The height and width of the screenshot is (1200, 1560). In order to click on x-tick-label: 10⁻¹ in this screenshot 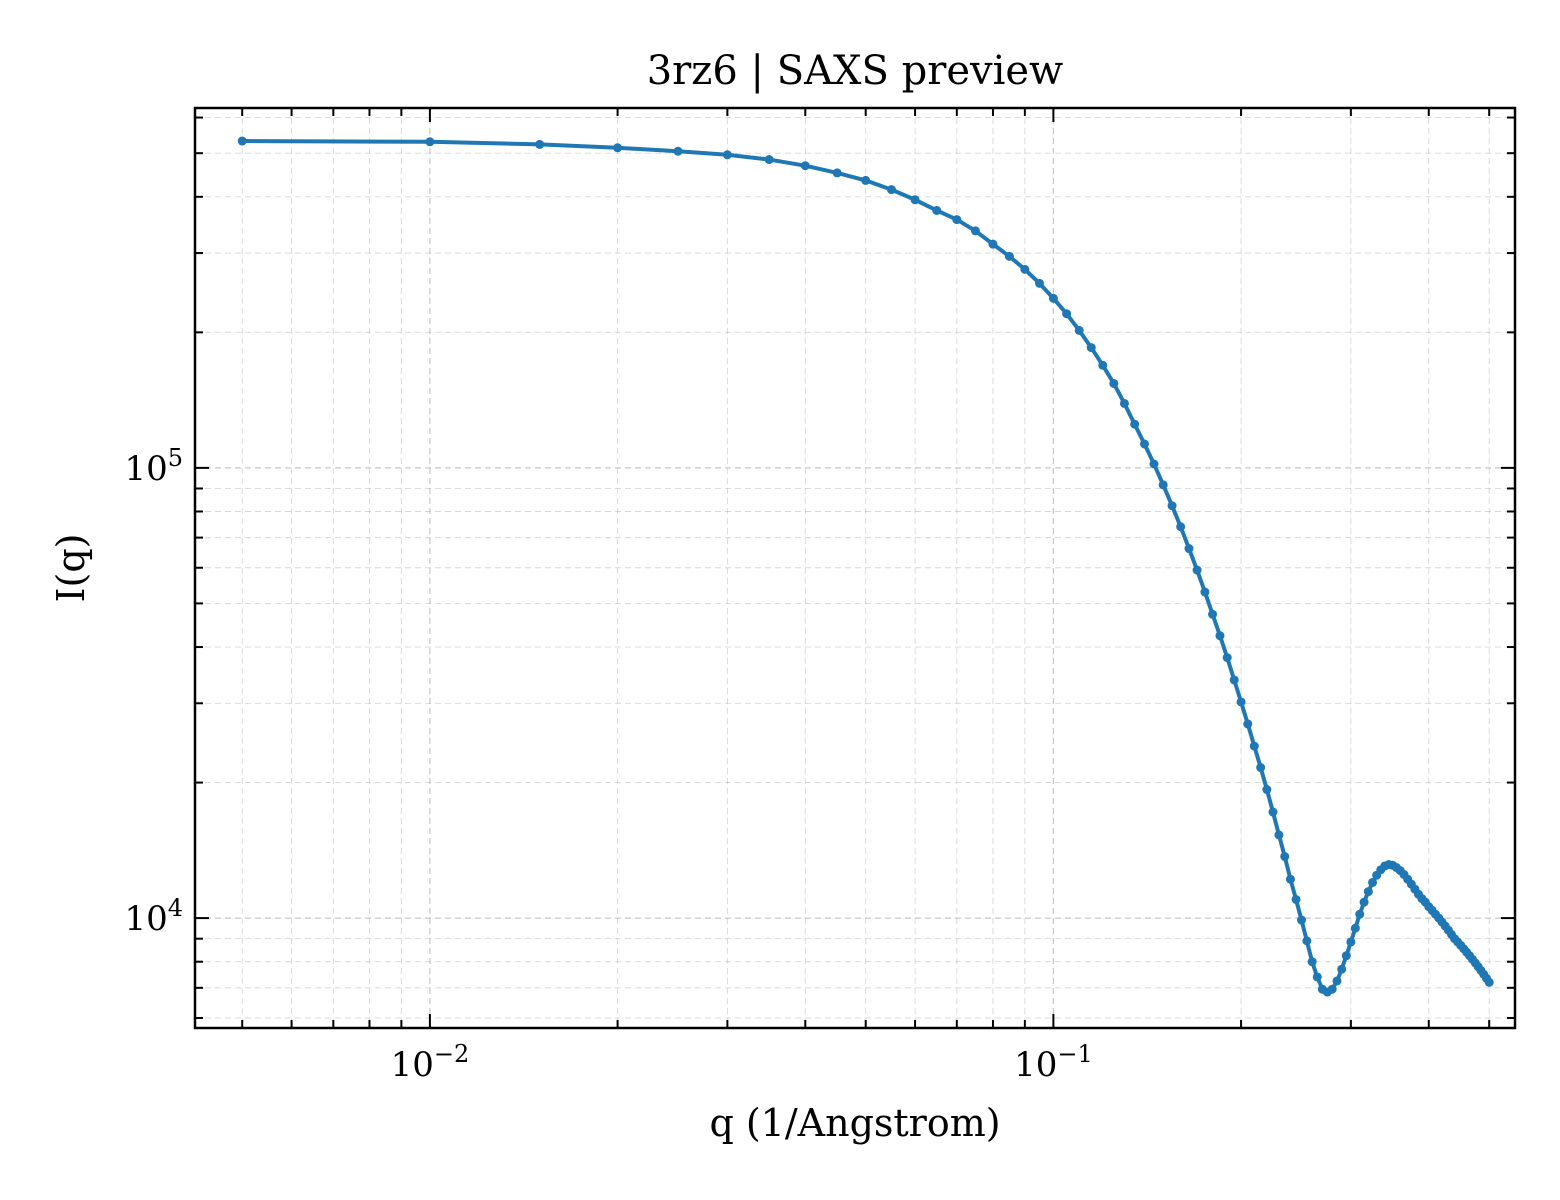, I will do `click(1053, 1062)`.